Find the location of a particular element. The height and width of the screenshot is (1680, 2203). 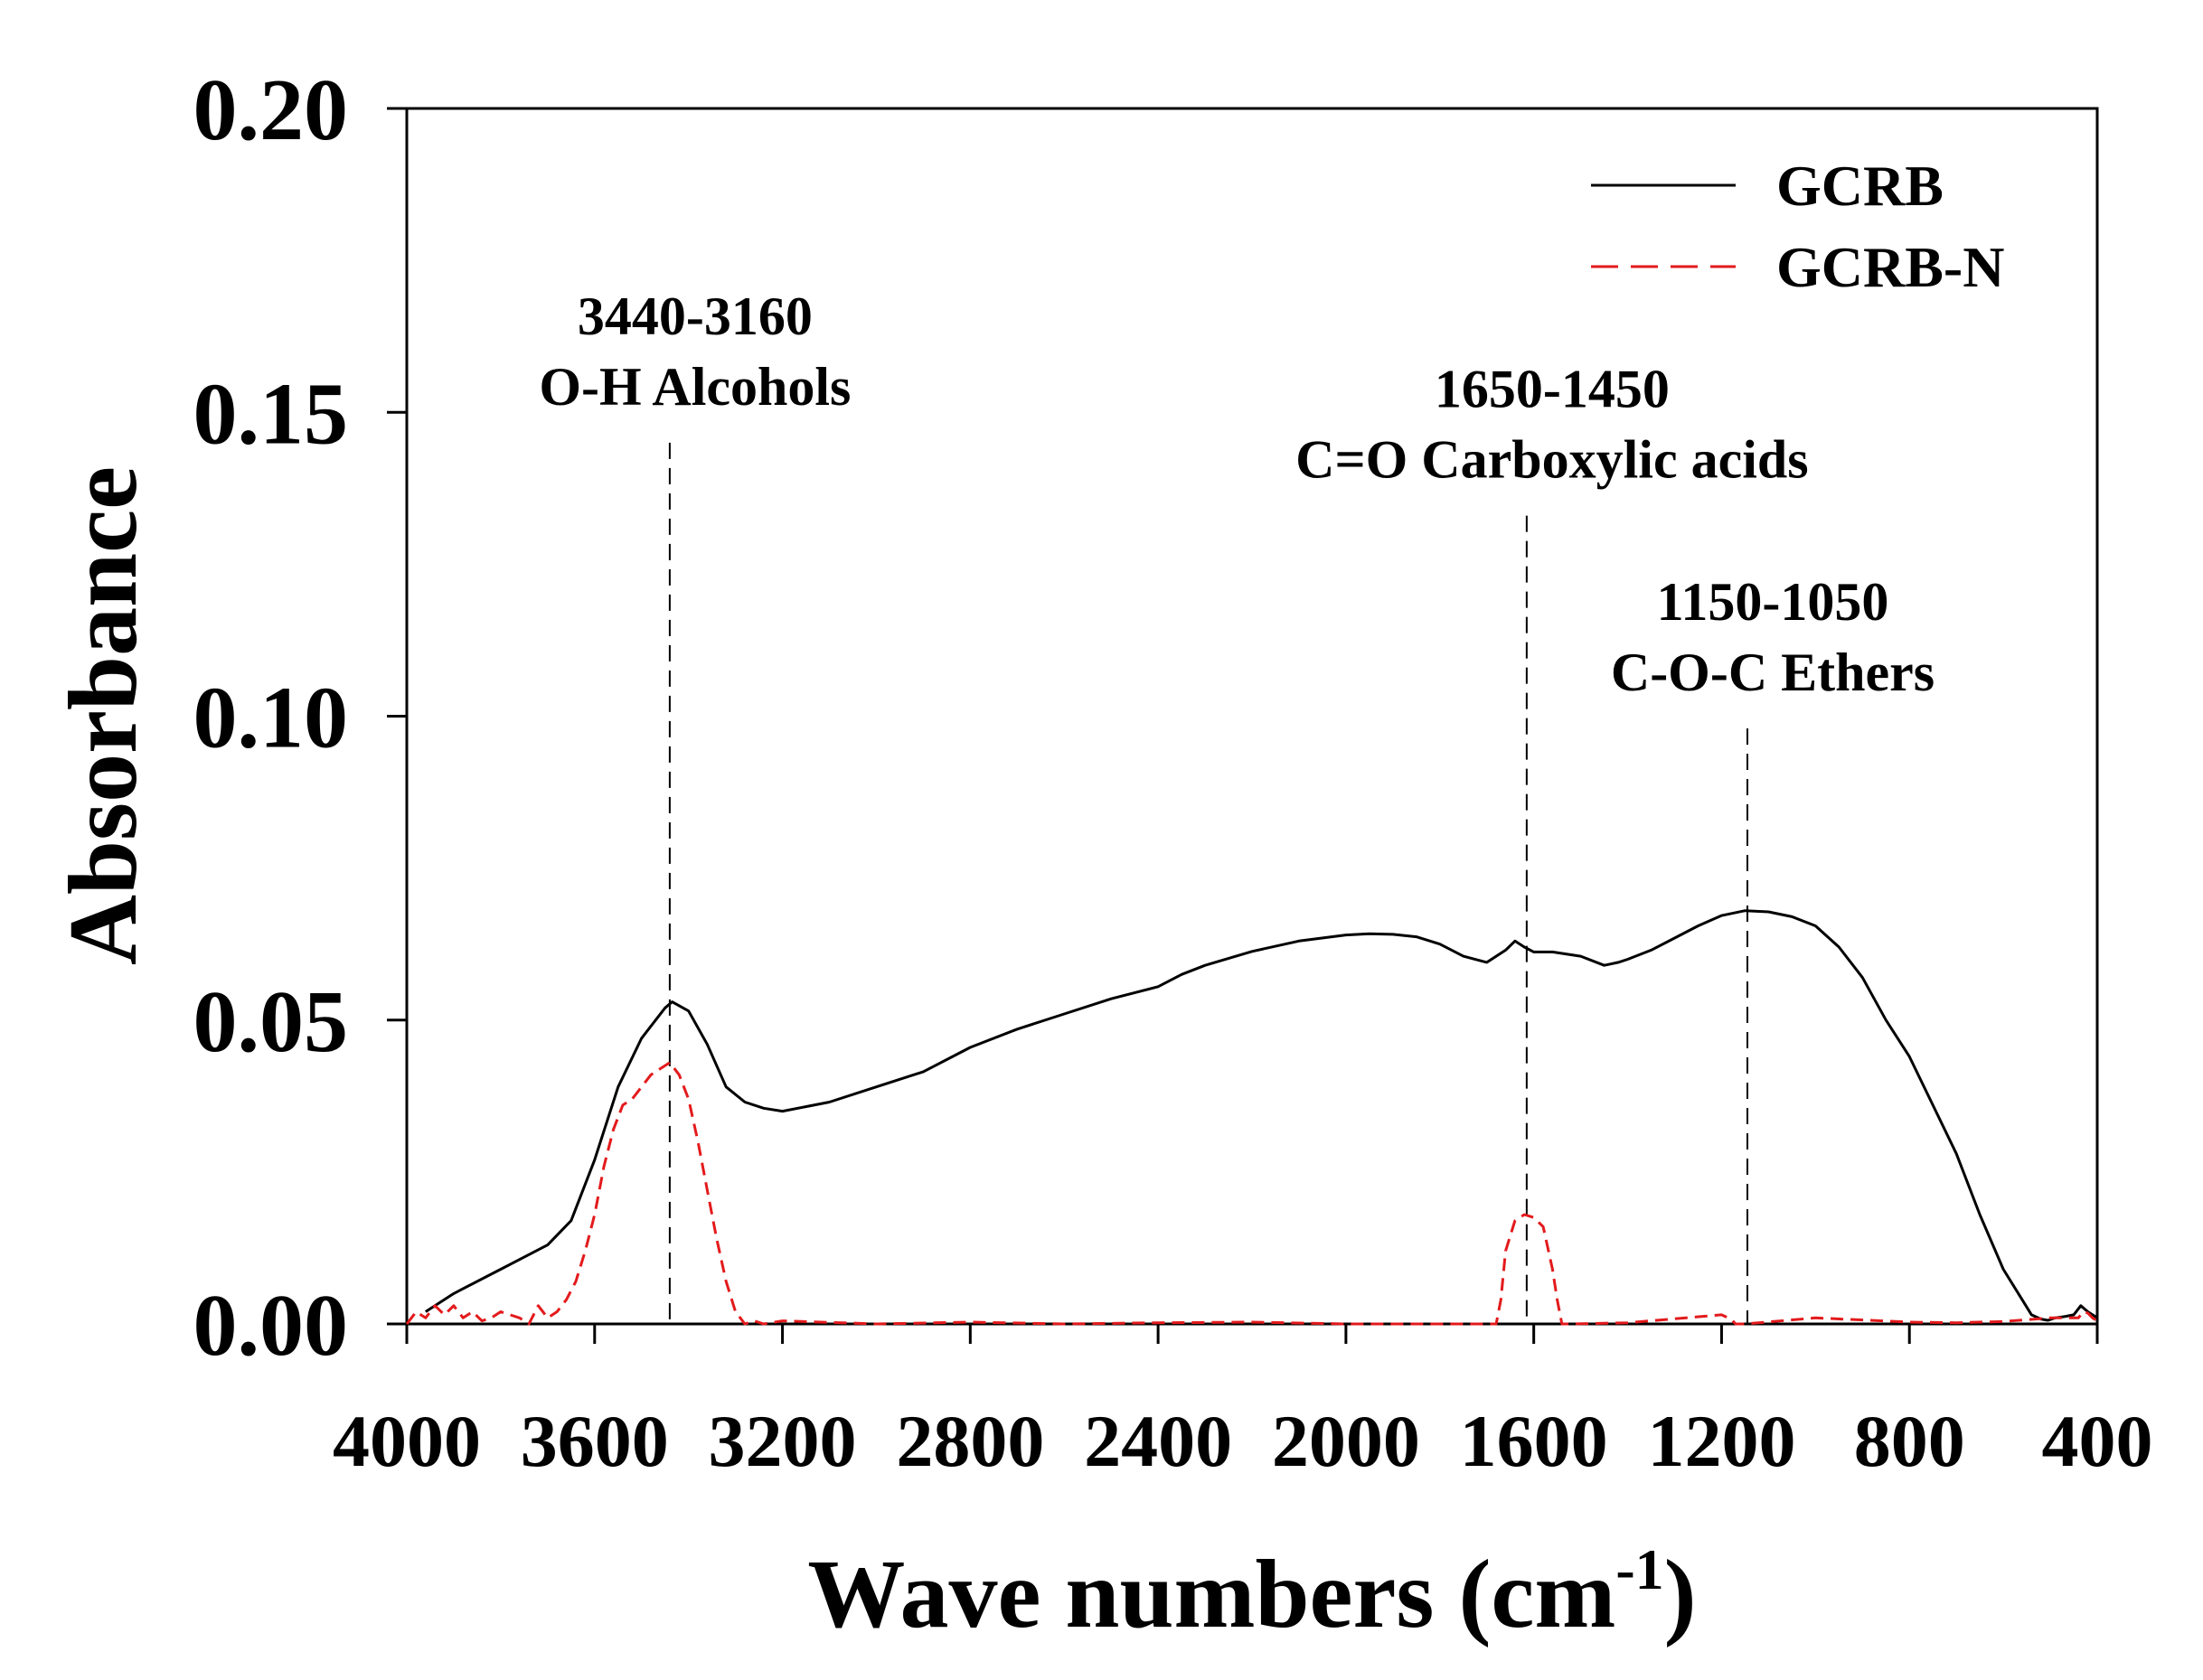

y-axis: 0.00 0.05 0.10 0.15 0.20 is located at coordinates (300, 718).